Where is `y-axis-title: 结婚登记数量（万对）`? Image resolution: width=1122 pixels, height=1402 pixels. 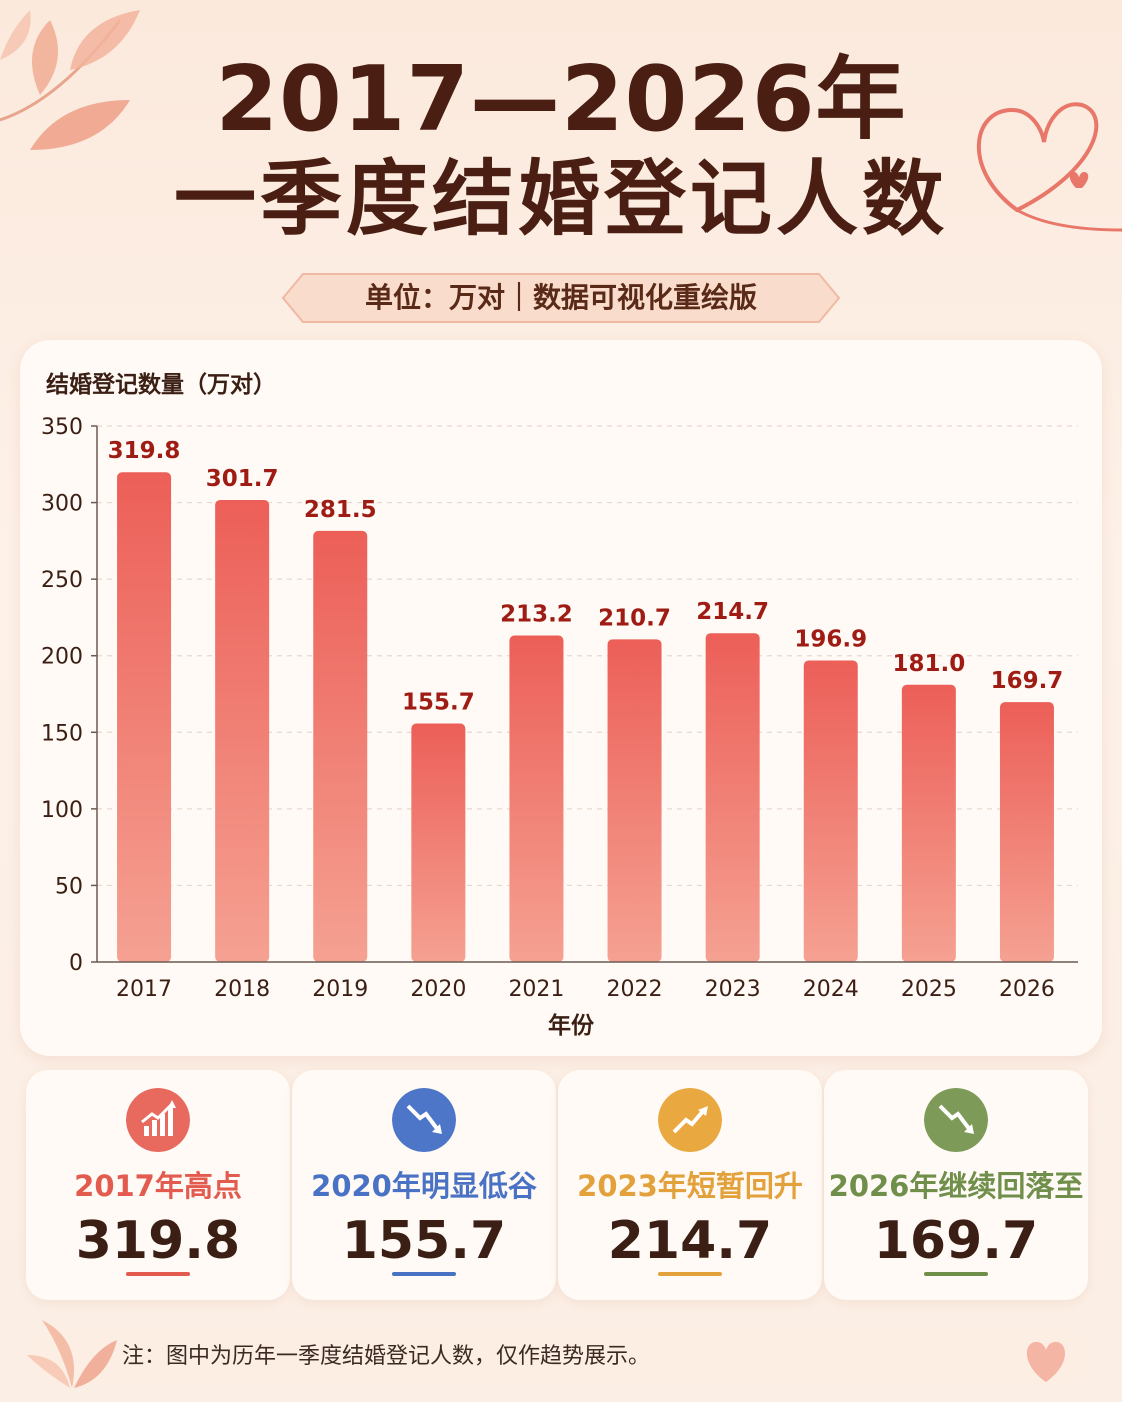 y-axis-title: 结婚登记数量（万对） is located at coordinates (161, 384).